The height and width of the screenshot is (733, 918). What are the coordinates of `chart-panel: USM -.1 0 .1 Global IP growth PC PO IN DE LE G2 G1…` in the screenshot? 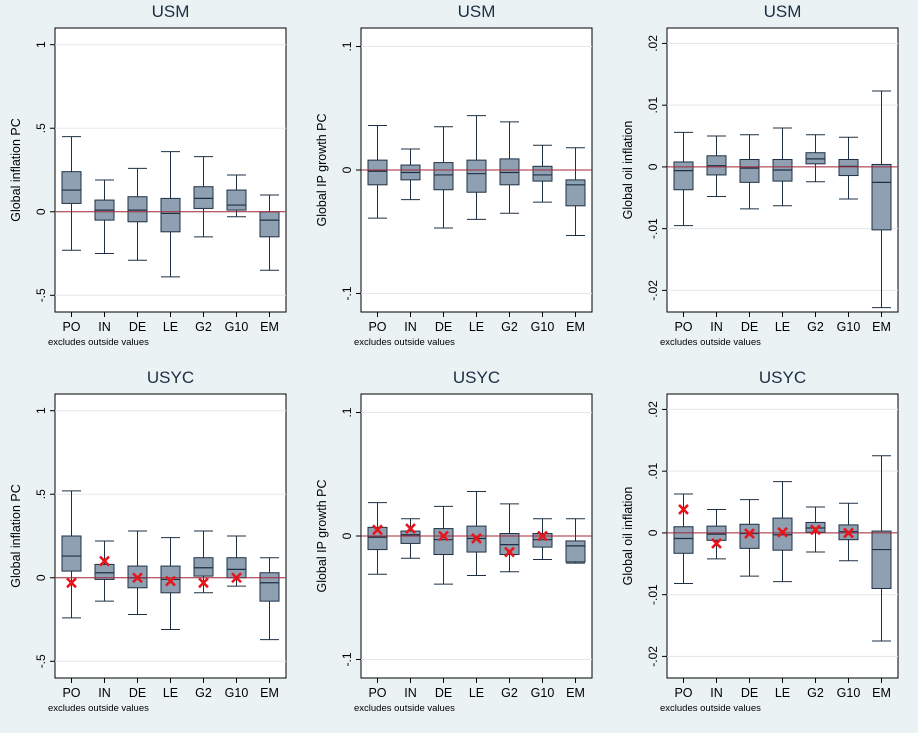 It's located at (454, 175).